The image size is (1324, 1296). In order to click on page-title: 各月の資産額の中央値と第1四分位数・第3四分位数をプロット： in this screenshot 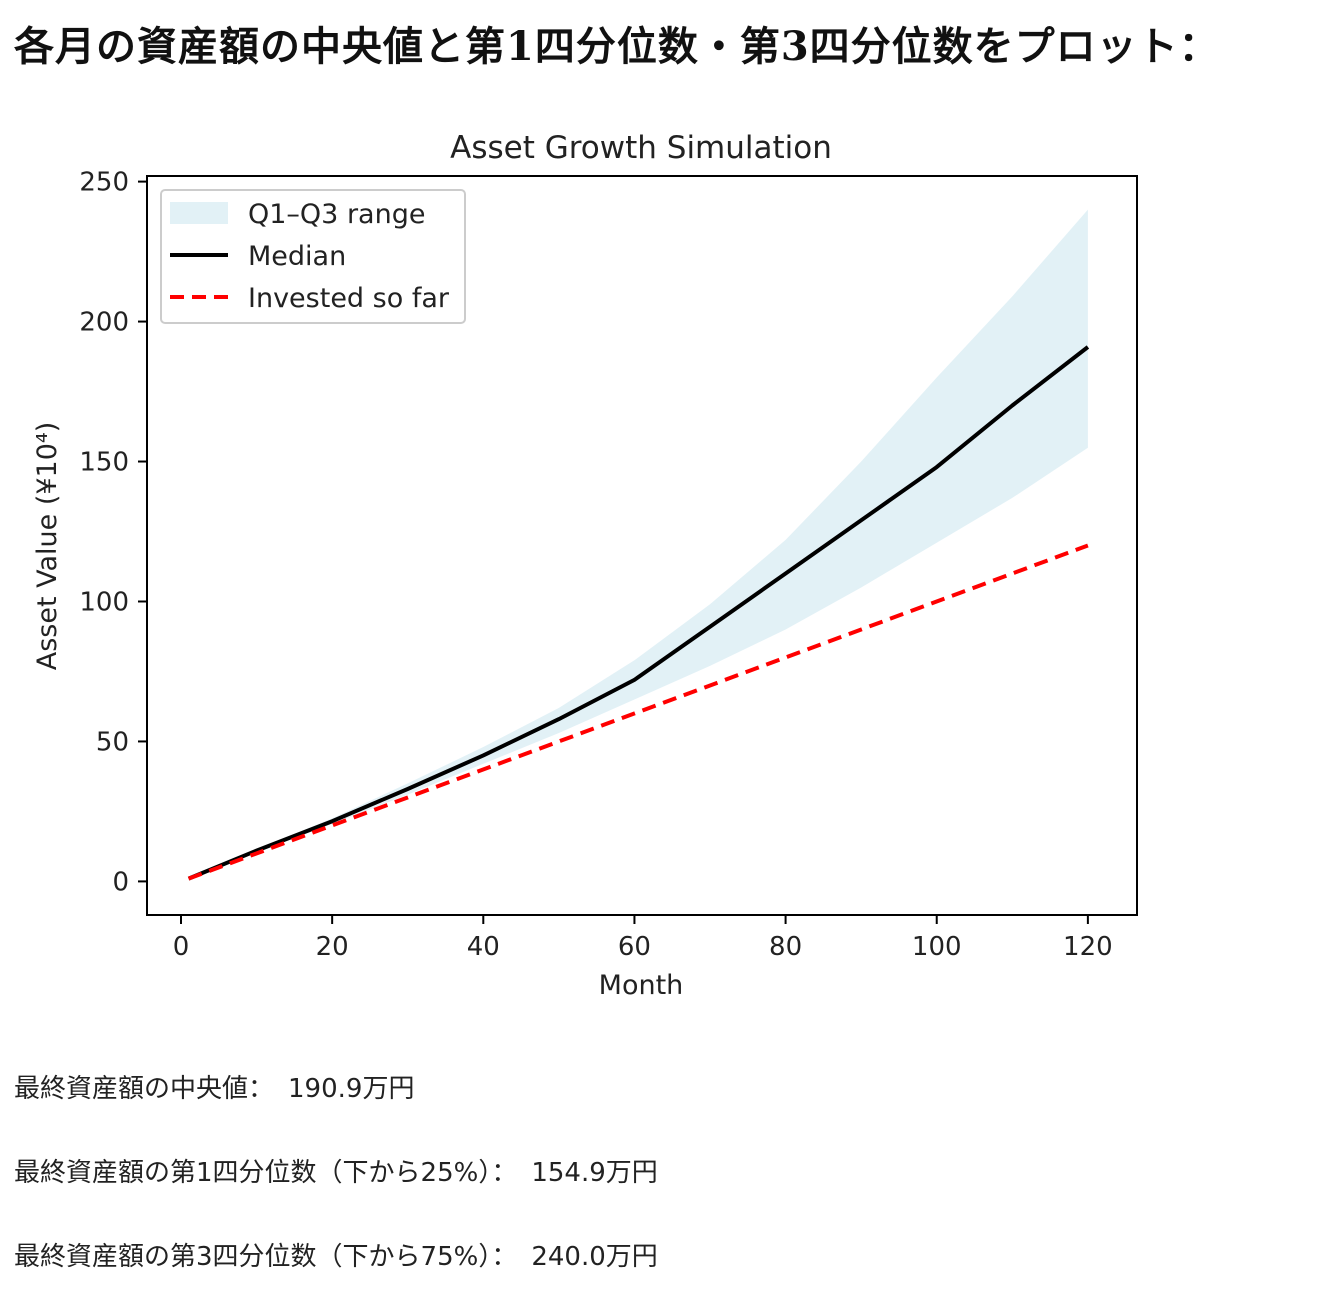, I will do `click(617, 46)`.